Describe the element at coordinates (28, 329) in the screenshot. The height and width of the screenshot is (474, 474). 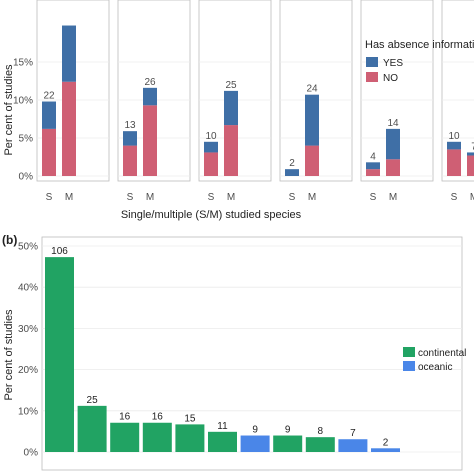
I see `chart-b-ytick-label: 30%` at that location.